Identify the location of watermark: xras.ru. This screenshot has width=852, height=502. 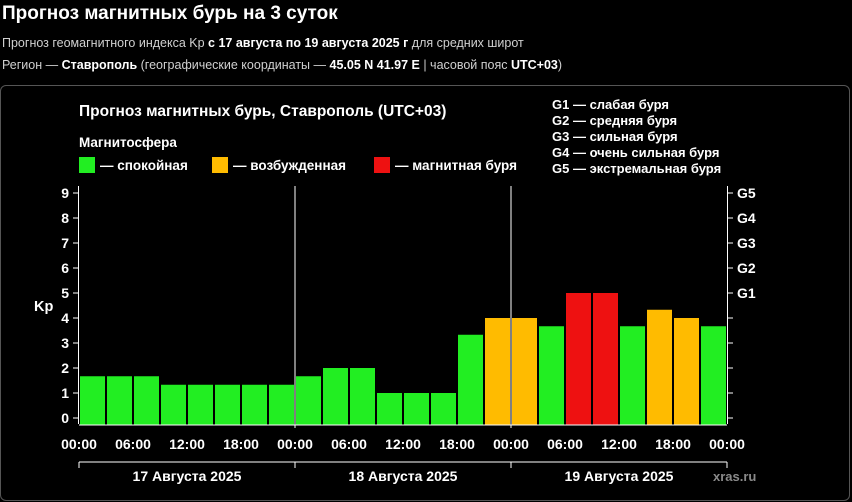
(734, 476).